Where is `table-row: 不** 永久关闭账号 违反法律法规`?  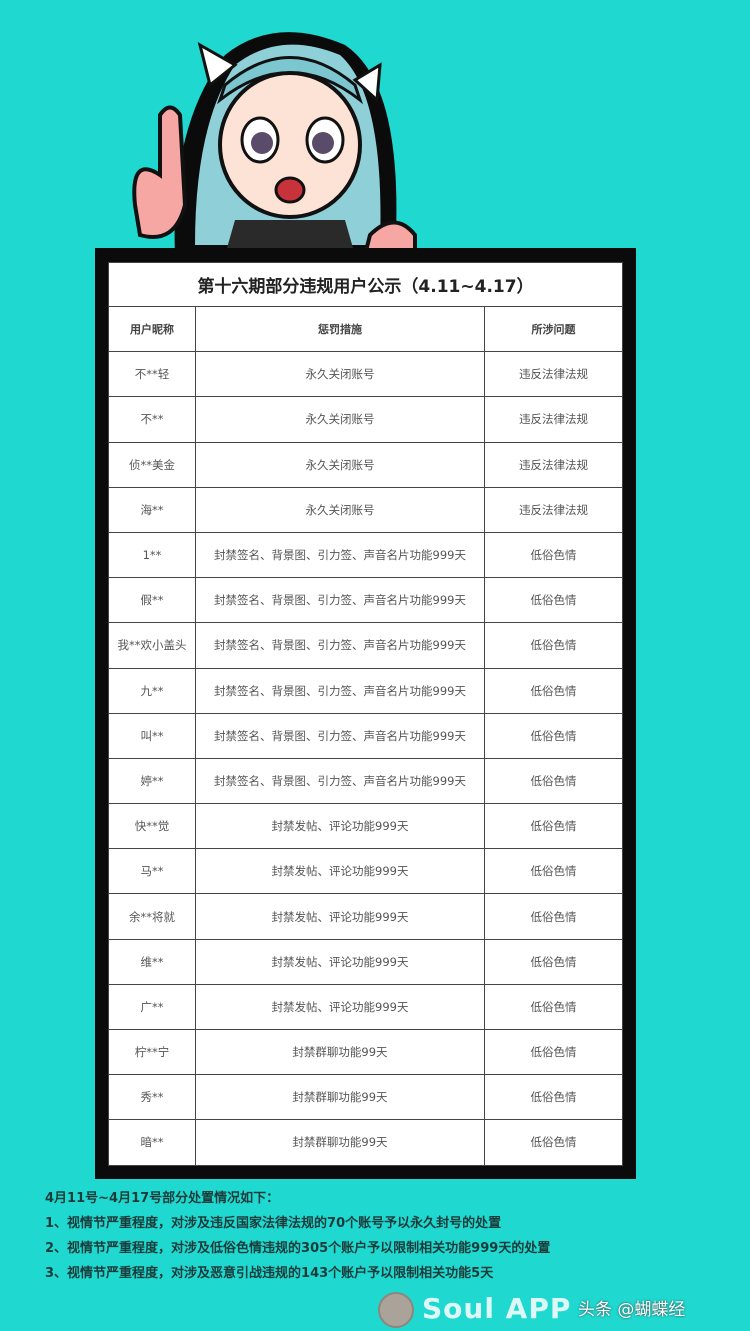 table-row: 不** 永久关闭账号 违反法律法规 is located at coordinates (366, 419).